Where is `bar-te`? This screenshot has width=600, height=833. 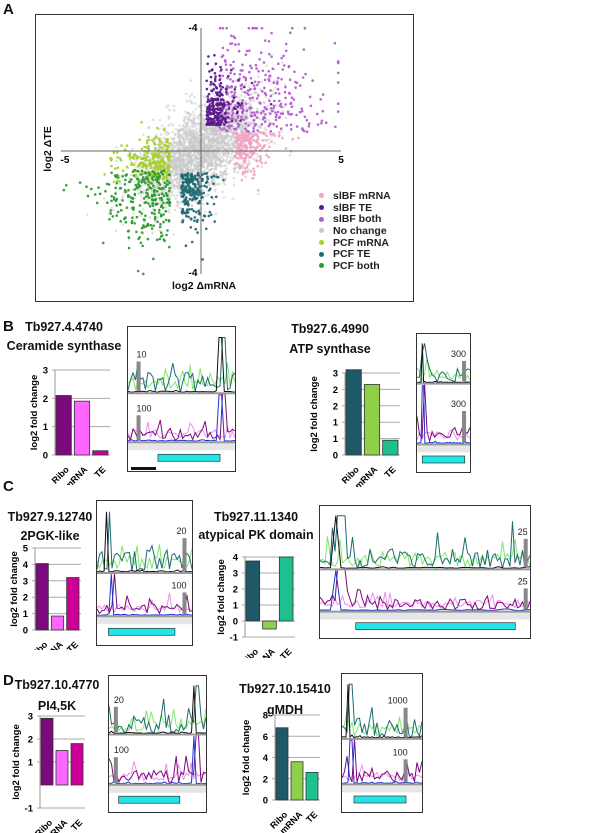
bar-te is located at coordinates (286, 589).